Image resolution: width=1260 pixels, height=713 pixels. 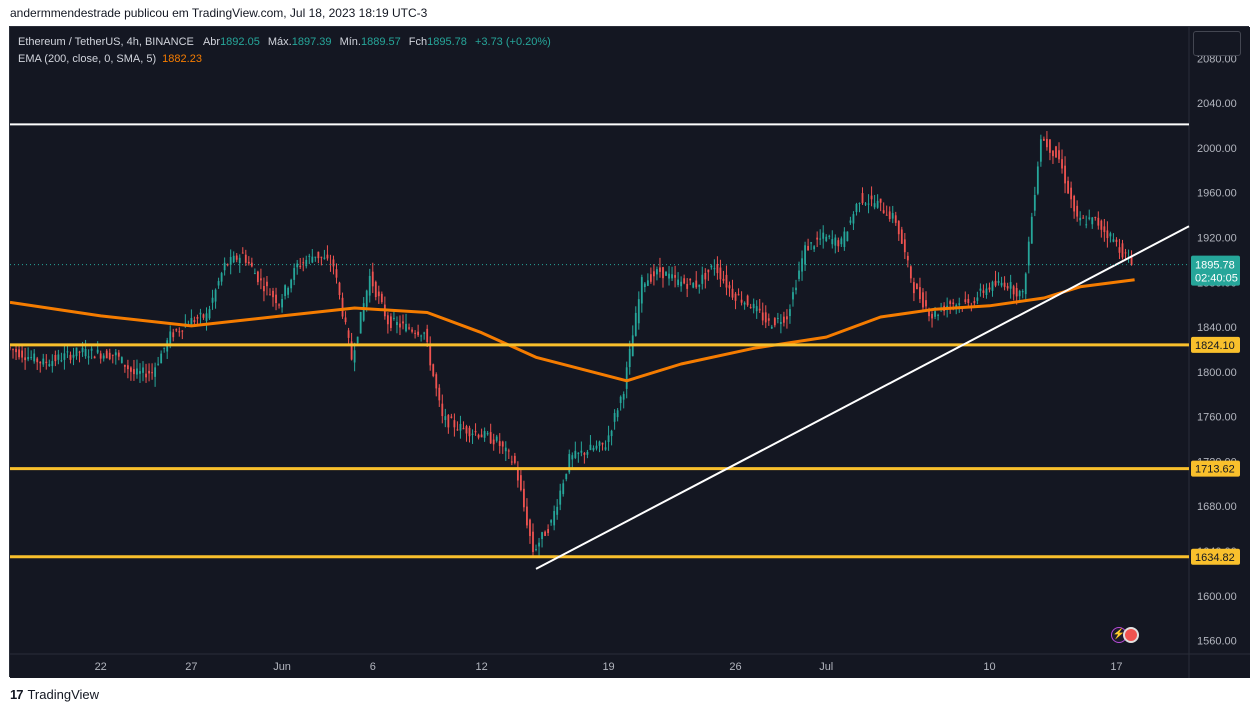 I want to click on x-tick-label: 27, so click(x=191, y=667).